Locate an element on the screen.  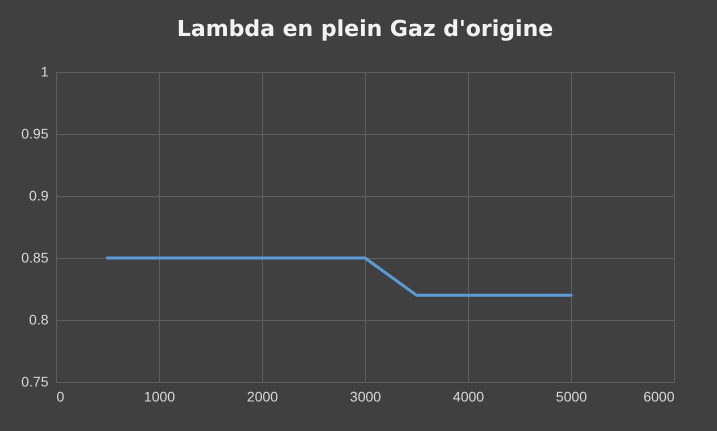
y-tick-label: 1 is located at coordinates (44, 72).